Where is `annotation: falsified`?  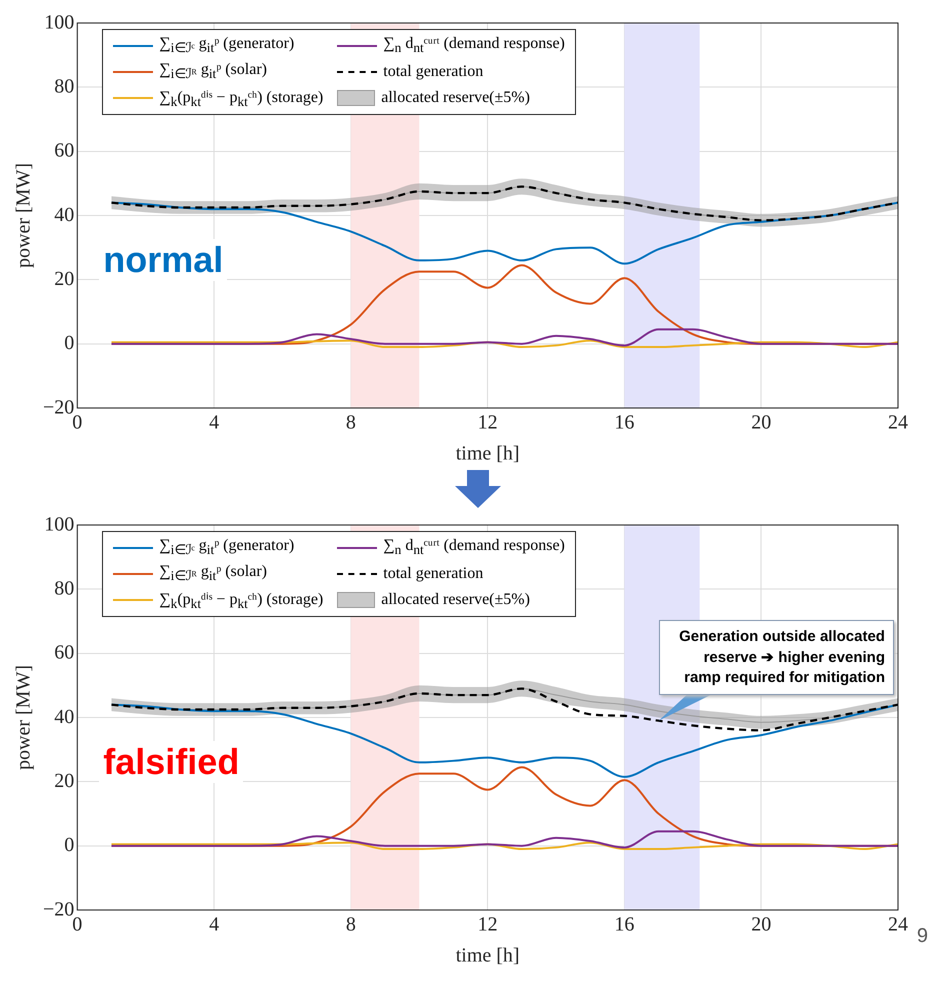 annotation: falsified is located at coordinates (171, 761).